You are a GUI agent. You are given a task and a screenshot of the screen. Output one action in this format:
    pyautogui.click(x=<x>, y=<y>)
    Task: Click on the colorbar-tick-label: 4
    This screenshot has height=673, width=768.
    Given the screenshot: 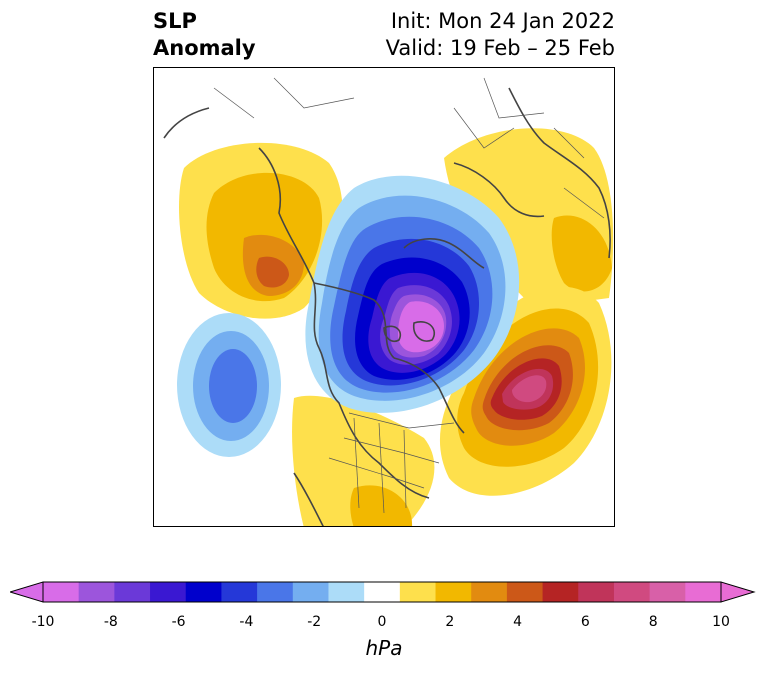 What is the action you would take?
    pyautogui.click(x=518, y=622)
    